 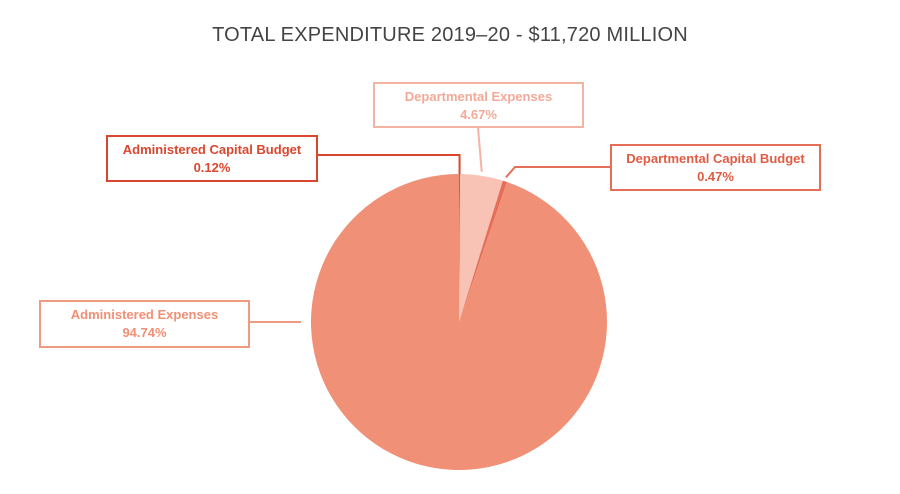 I want to click on callout-administered-expenses: Administered Expenses 94.74%, so click(x=144, y=324).